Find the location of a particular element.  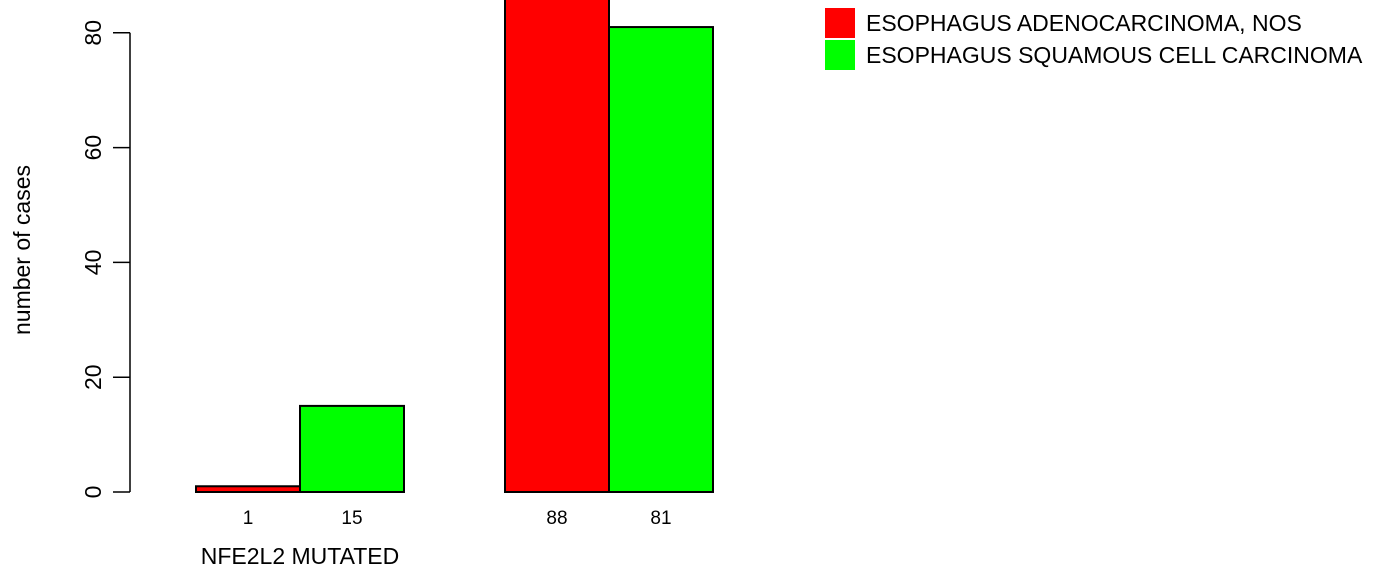

y-axis: 0 20 40 60 80 is located at coordinates (105, 259).